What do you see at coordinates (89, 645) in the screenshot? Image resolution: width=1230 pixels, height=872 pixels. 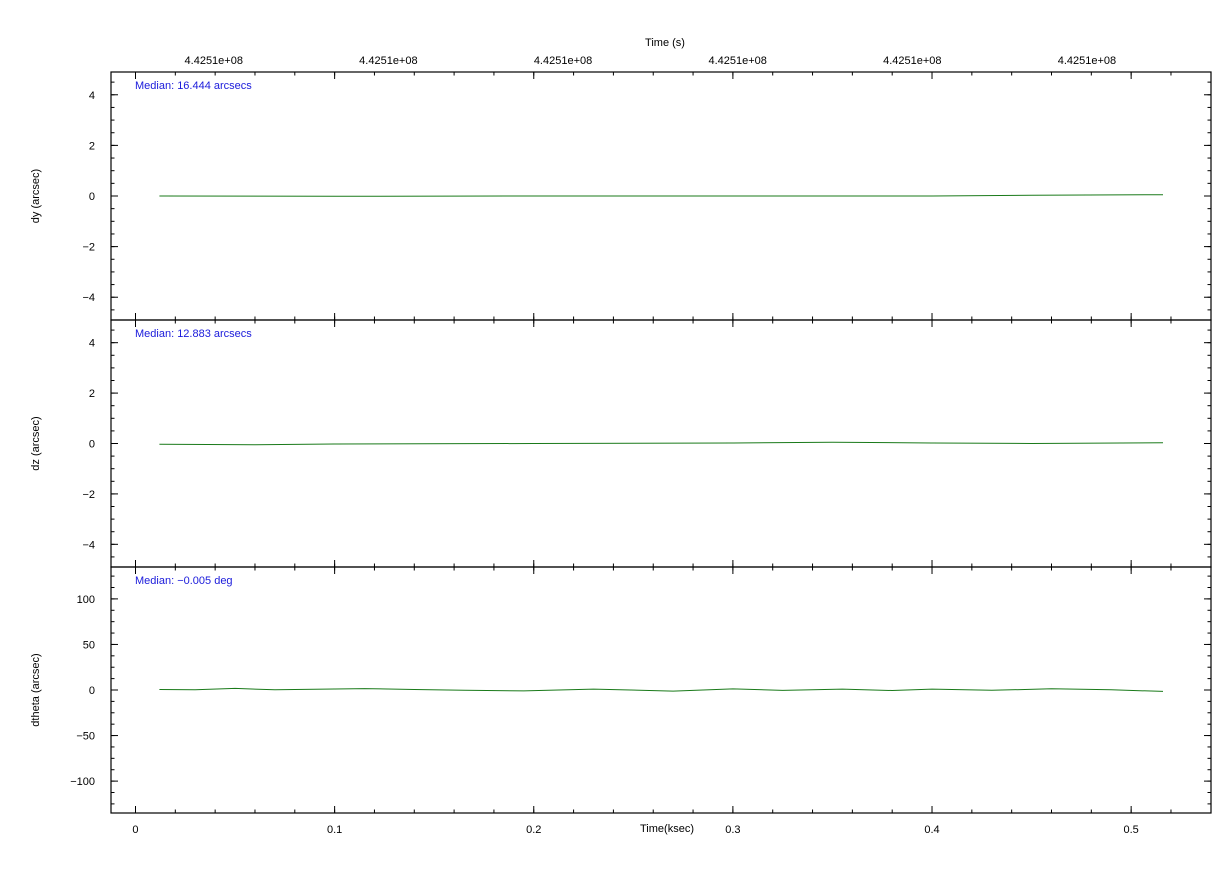 I see `y-tick-label: 50` at bounding box center [89, 645].